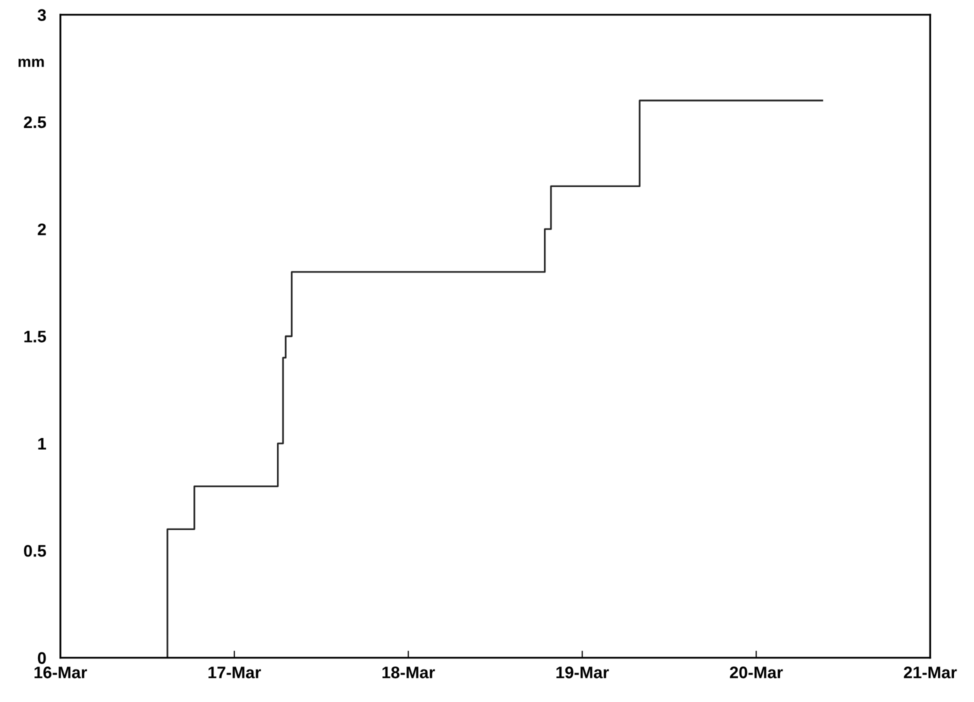 This screenshot has width=974, height=702. What do you see at coordinates (35, 551) in the screenshot?
I see `y-tick-label: 0.5` at bounding box center [35, 551].